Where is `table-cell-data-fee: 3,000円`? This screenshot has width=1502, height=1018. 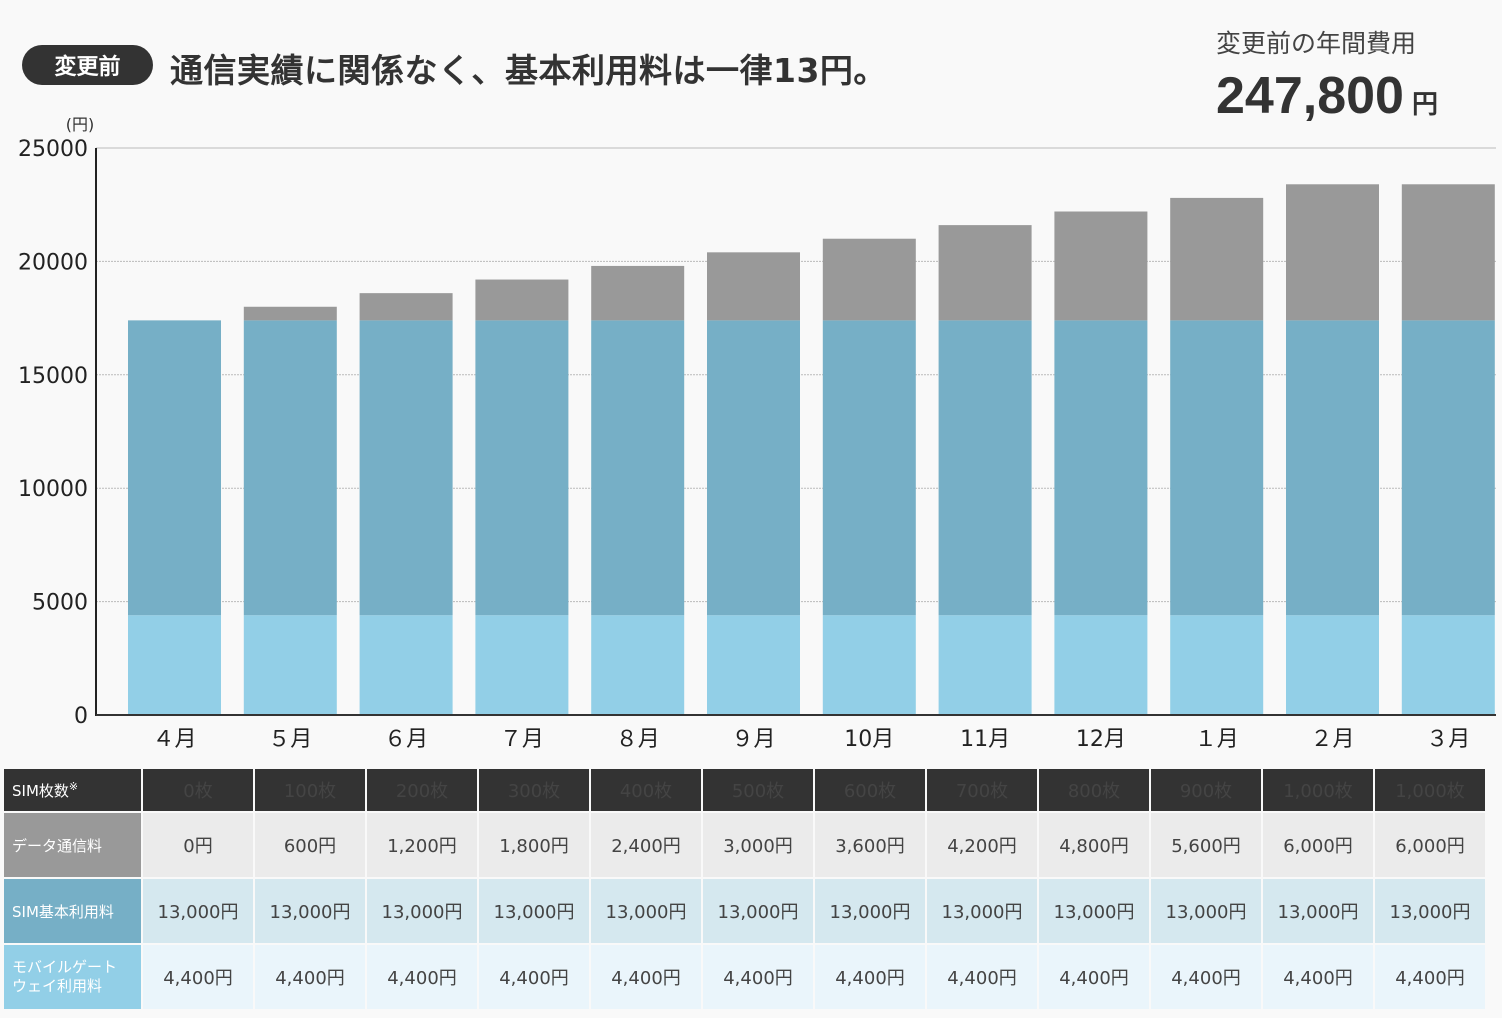 table-cell-data-fee: 3,000円 is located at coordinates (758, 845).